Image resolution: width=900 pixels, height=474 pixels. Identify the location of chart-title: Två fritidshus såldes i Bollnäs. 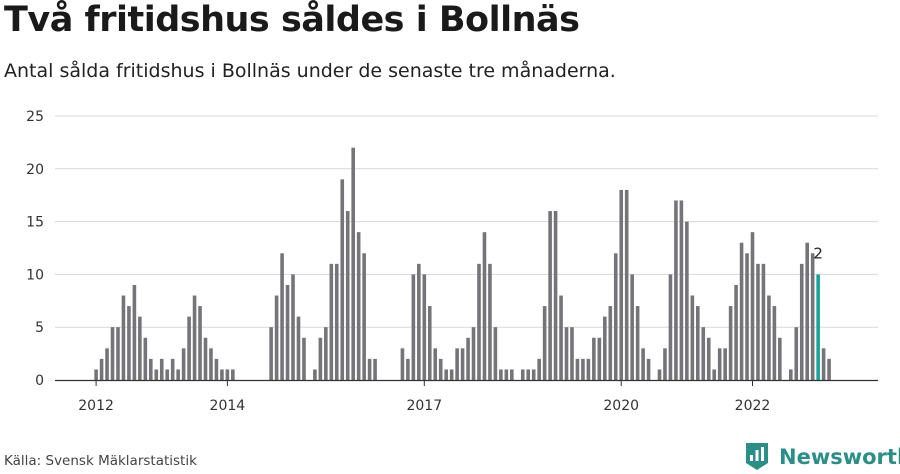
(292, 20).